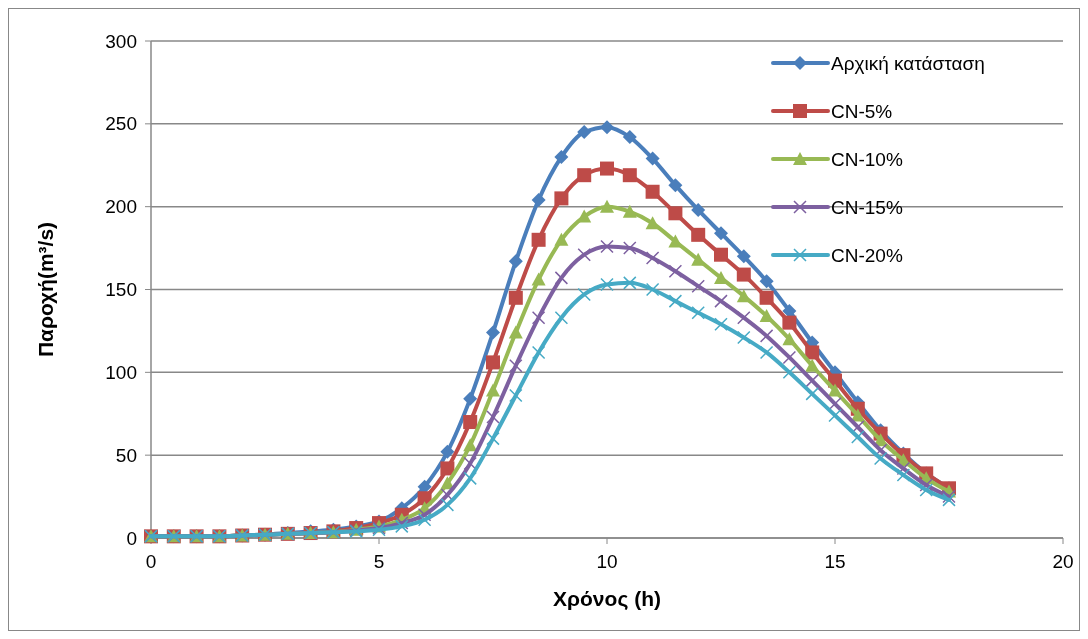 This screenshot has height=639, width=1088. I want to click on y-tick-label: 0, so click(131, 538).